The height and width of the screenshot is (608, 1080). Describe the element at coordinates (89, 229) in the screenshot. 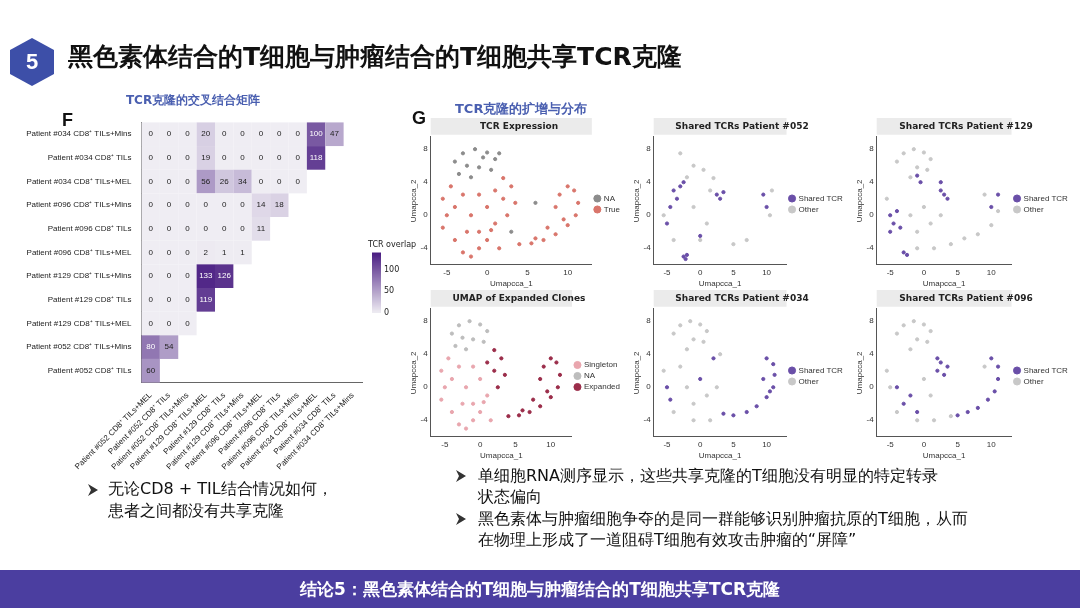

I see `y-tick-label: Patient #096 CD8⁺ TILs` at that location.